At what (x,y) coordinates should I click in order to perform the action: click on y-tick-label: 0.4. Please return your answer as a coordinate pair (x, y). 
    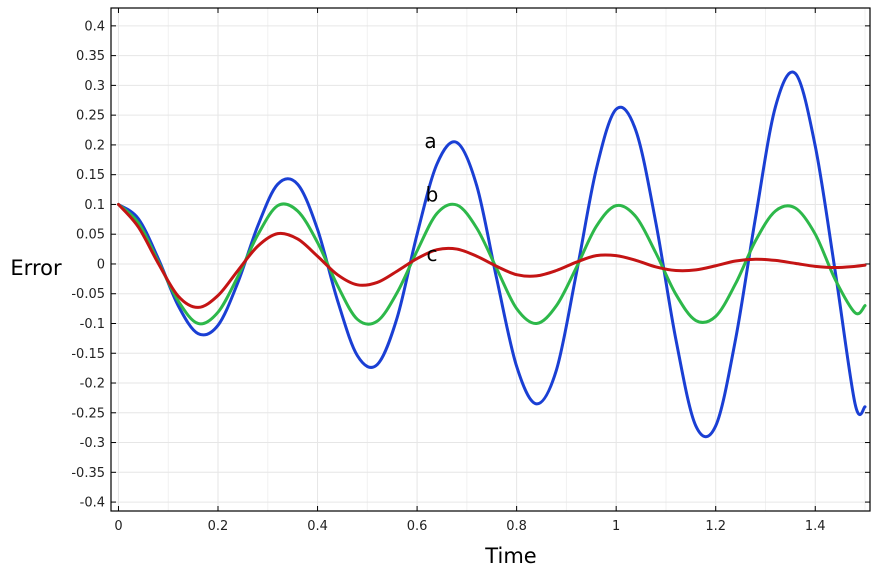
    Looking at the image, I should click on (94, 26).